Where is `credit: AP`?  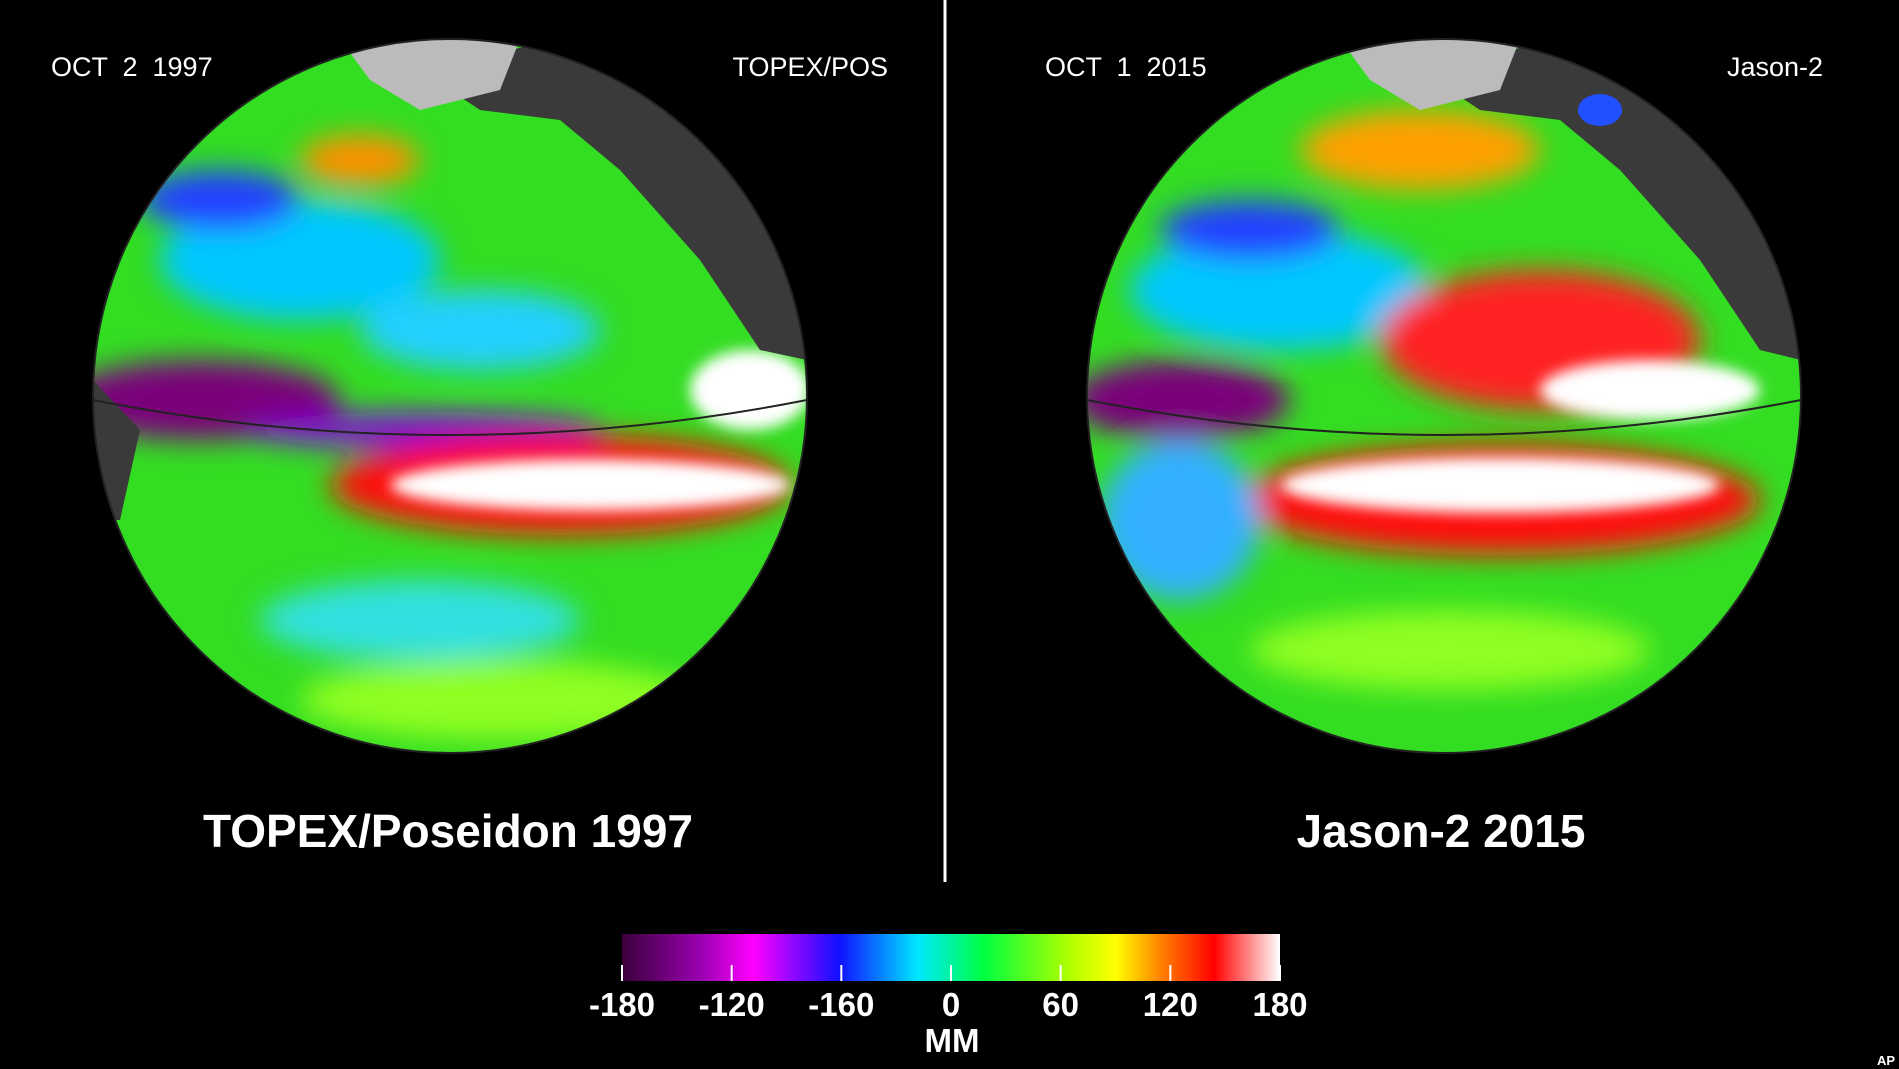
credit: AP is located at coordinates (1886, 1060).